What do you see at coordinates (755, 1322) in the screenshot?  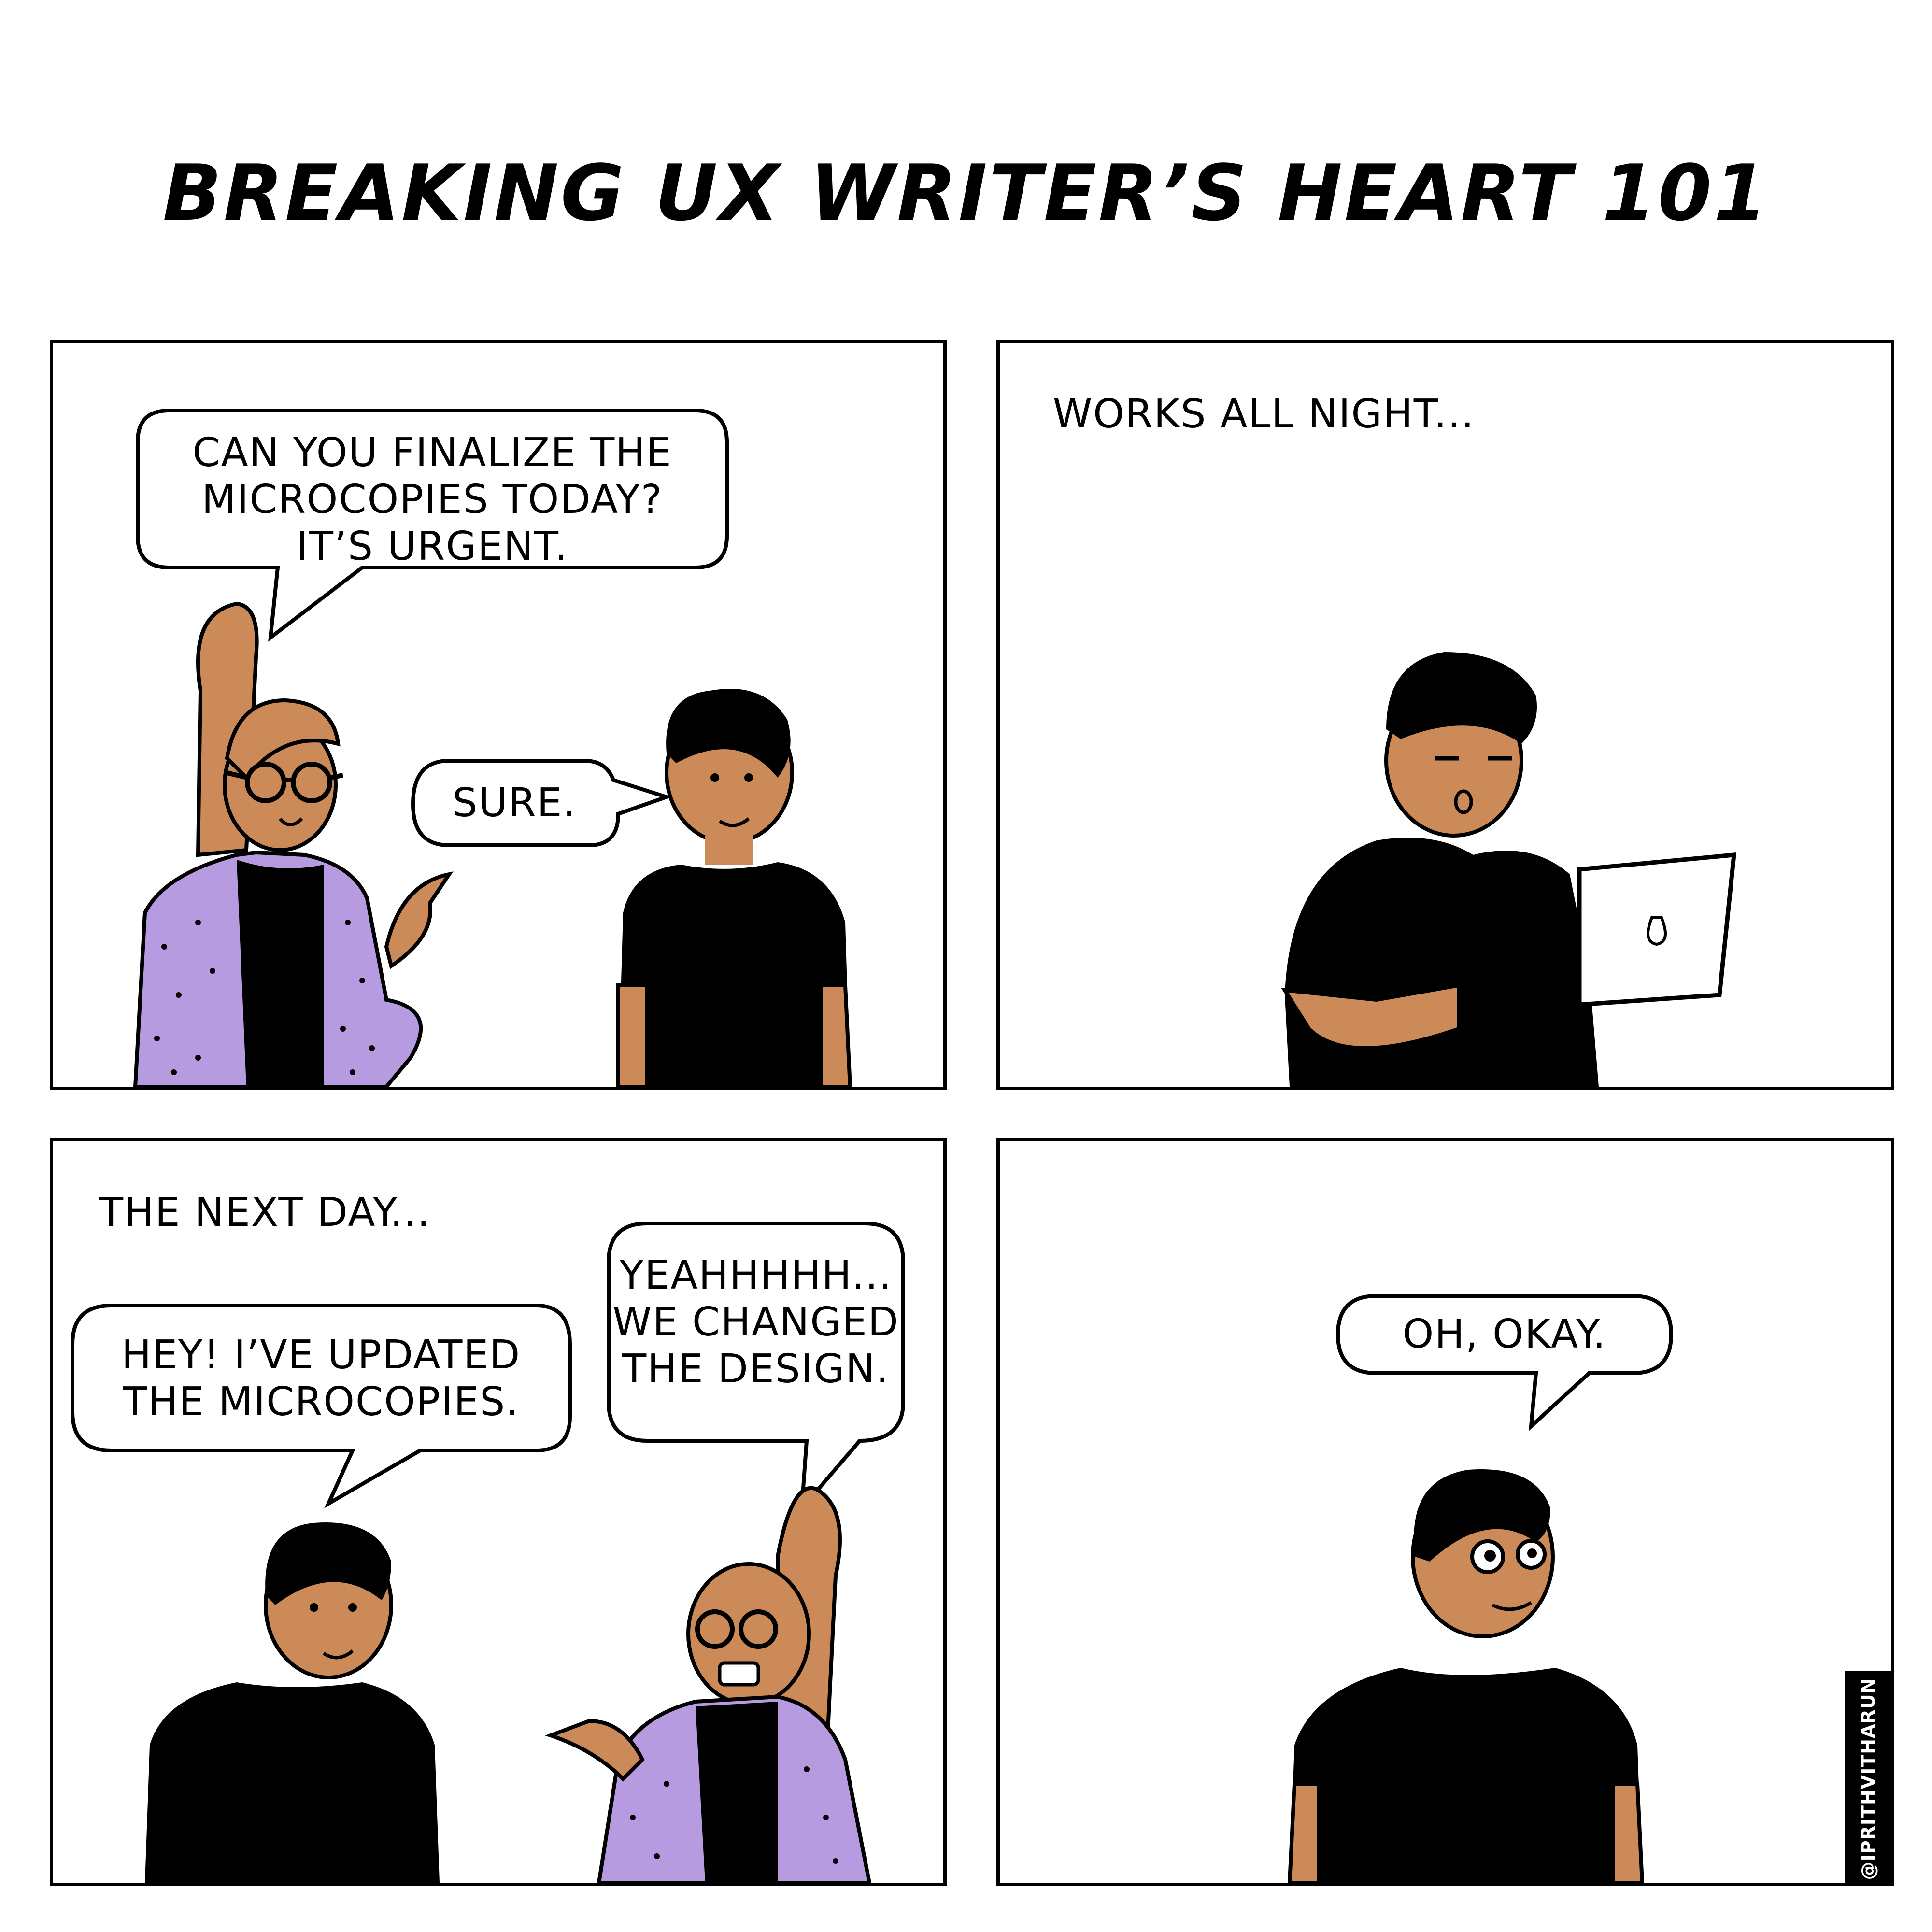 I see `speech-bubble-text: YEAHHHHH... WE CHANGED THE DESIGN.` at bounding box center [755, 1322].